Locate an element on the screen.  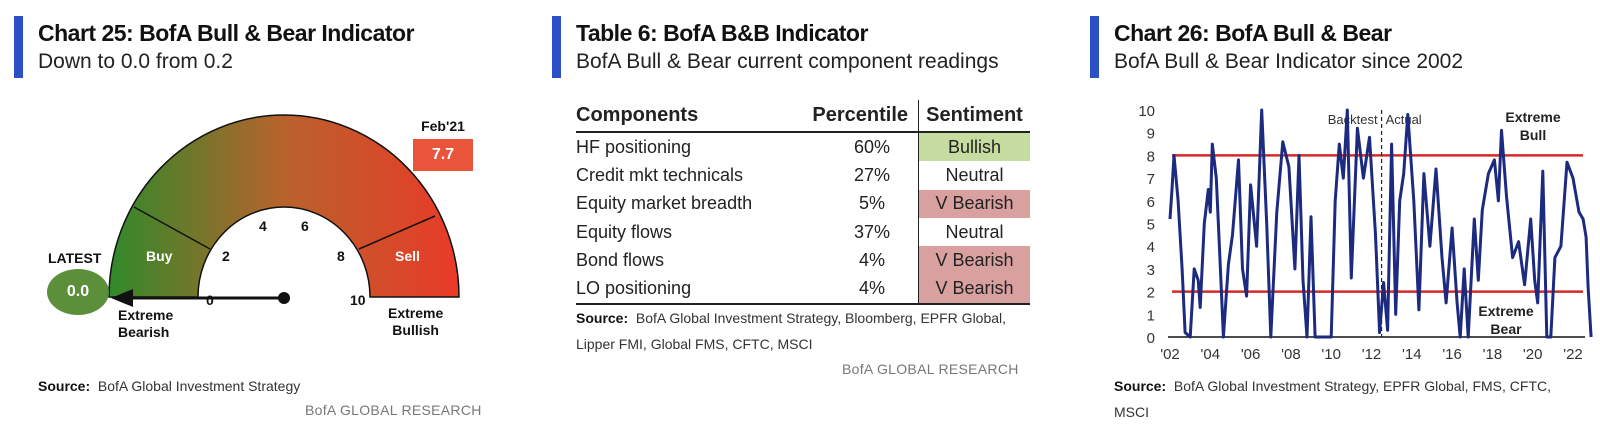
header-percentile: Percentile is located at coordinates (837, 116).